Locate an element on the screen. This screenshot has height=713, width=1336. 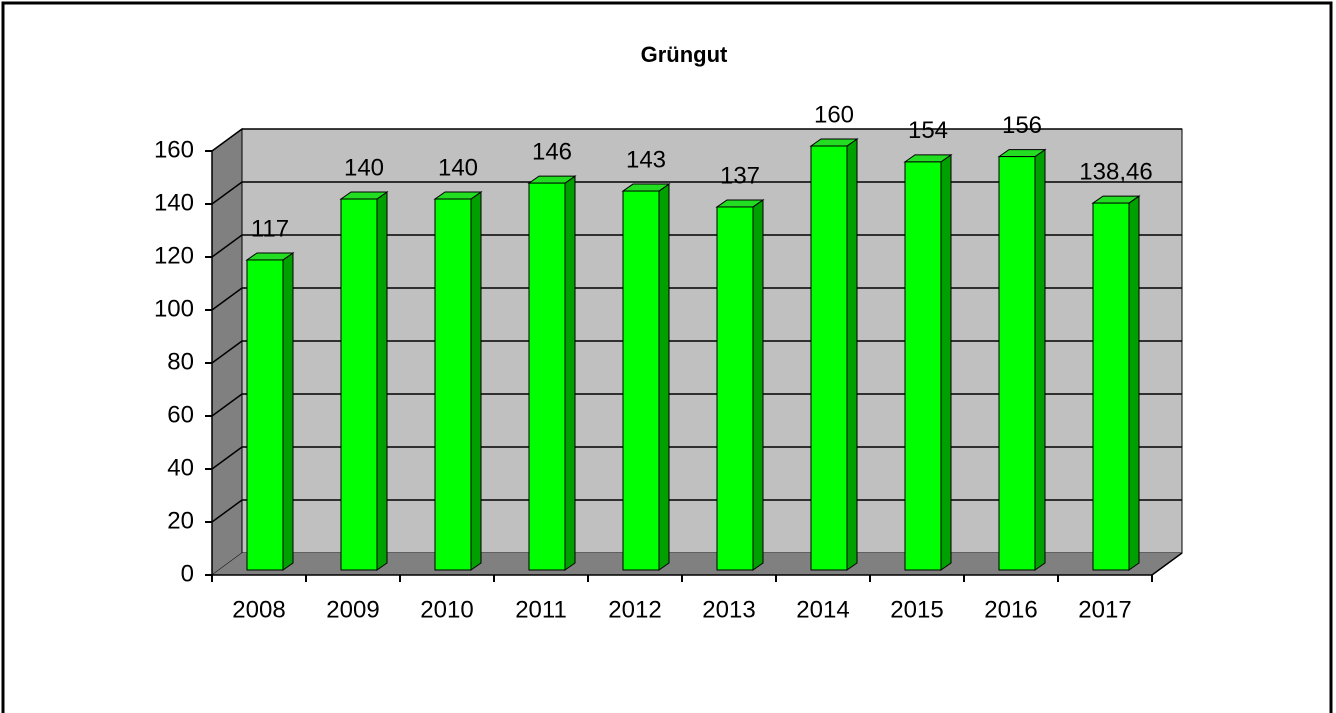
x-tick-label: 2010 is located at coordinates (446, 609).